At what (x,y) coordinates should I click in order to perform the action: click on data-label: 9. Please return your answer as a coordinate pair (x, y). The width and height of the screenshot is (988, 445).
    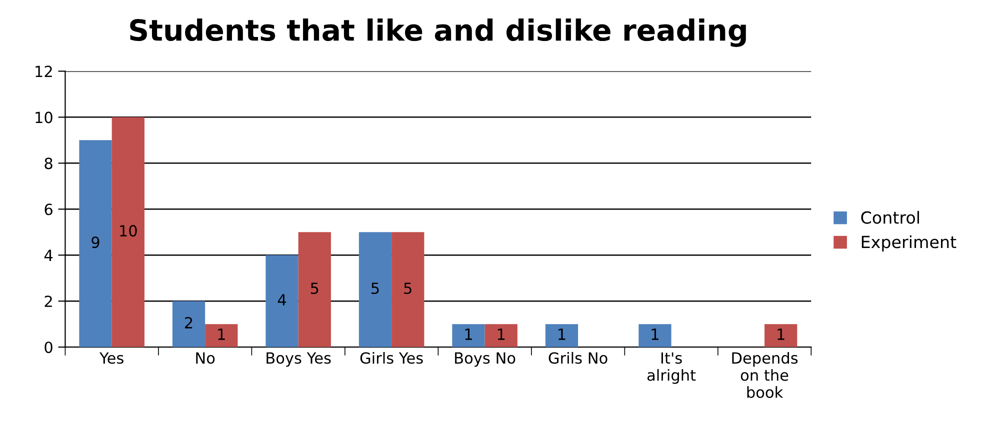
    Looking at the image, I should click on (96, 242).